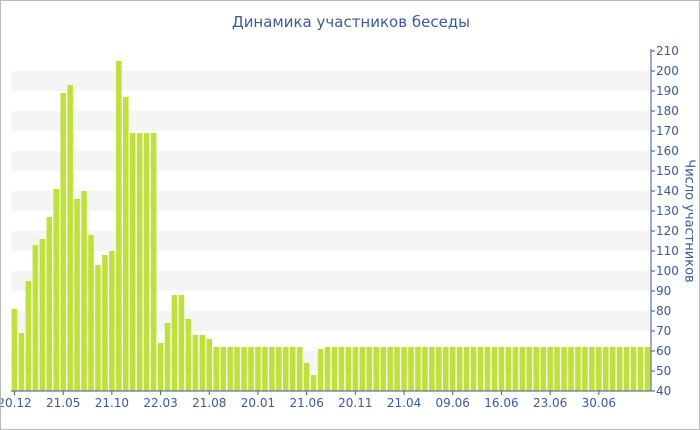 The height and width of the screenshot is (430, 700). Describe the element at coordinates (667, 71) in the screenshot. I see `y-tick-label: 200` at that location.